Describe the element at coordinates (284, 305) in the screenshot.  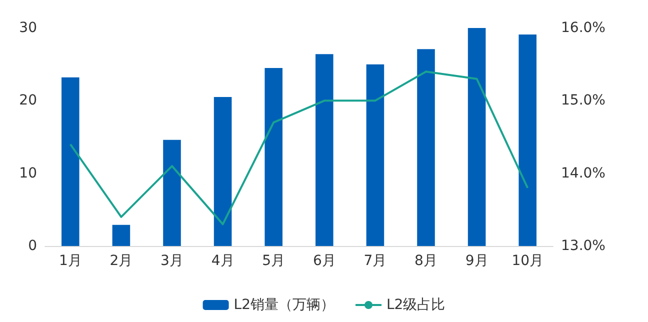
I see `legend-label: L2销量（万辆）` at that location.